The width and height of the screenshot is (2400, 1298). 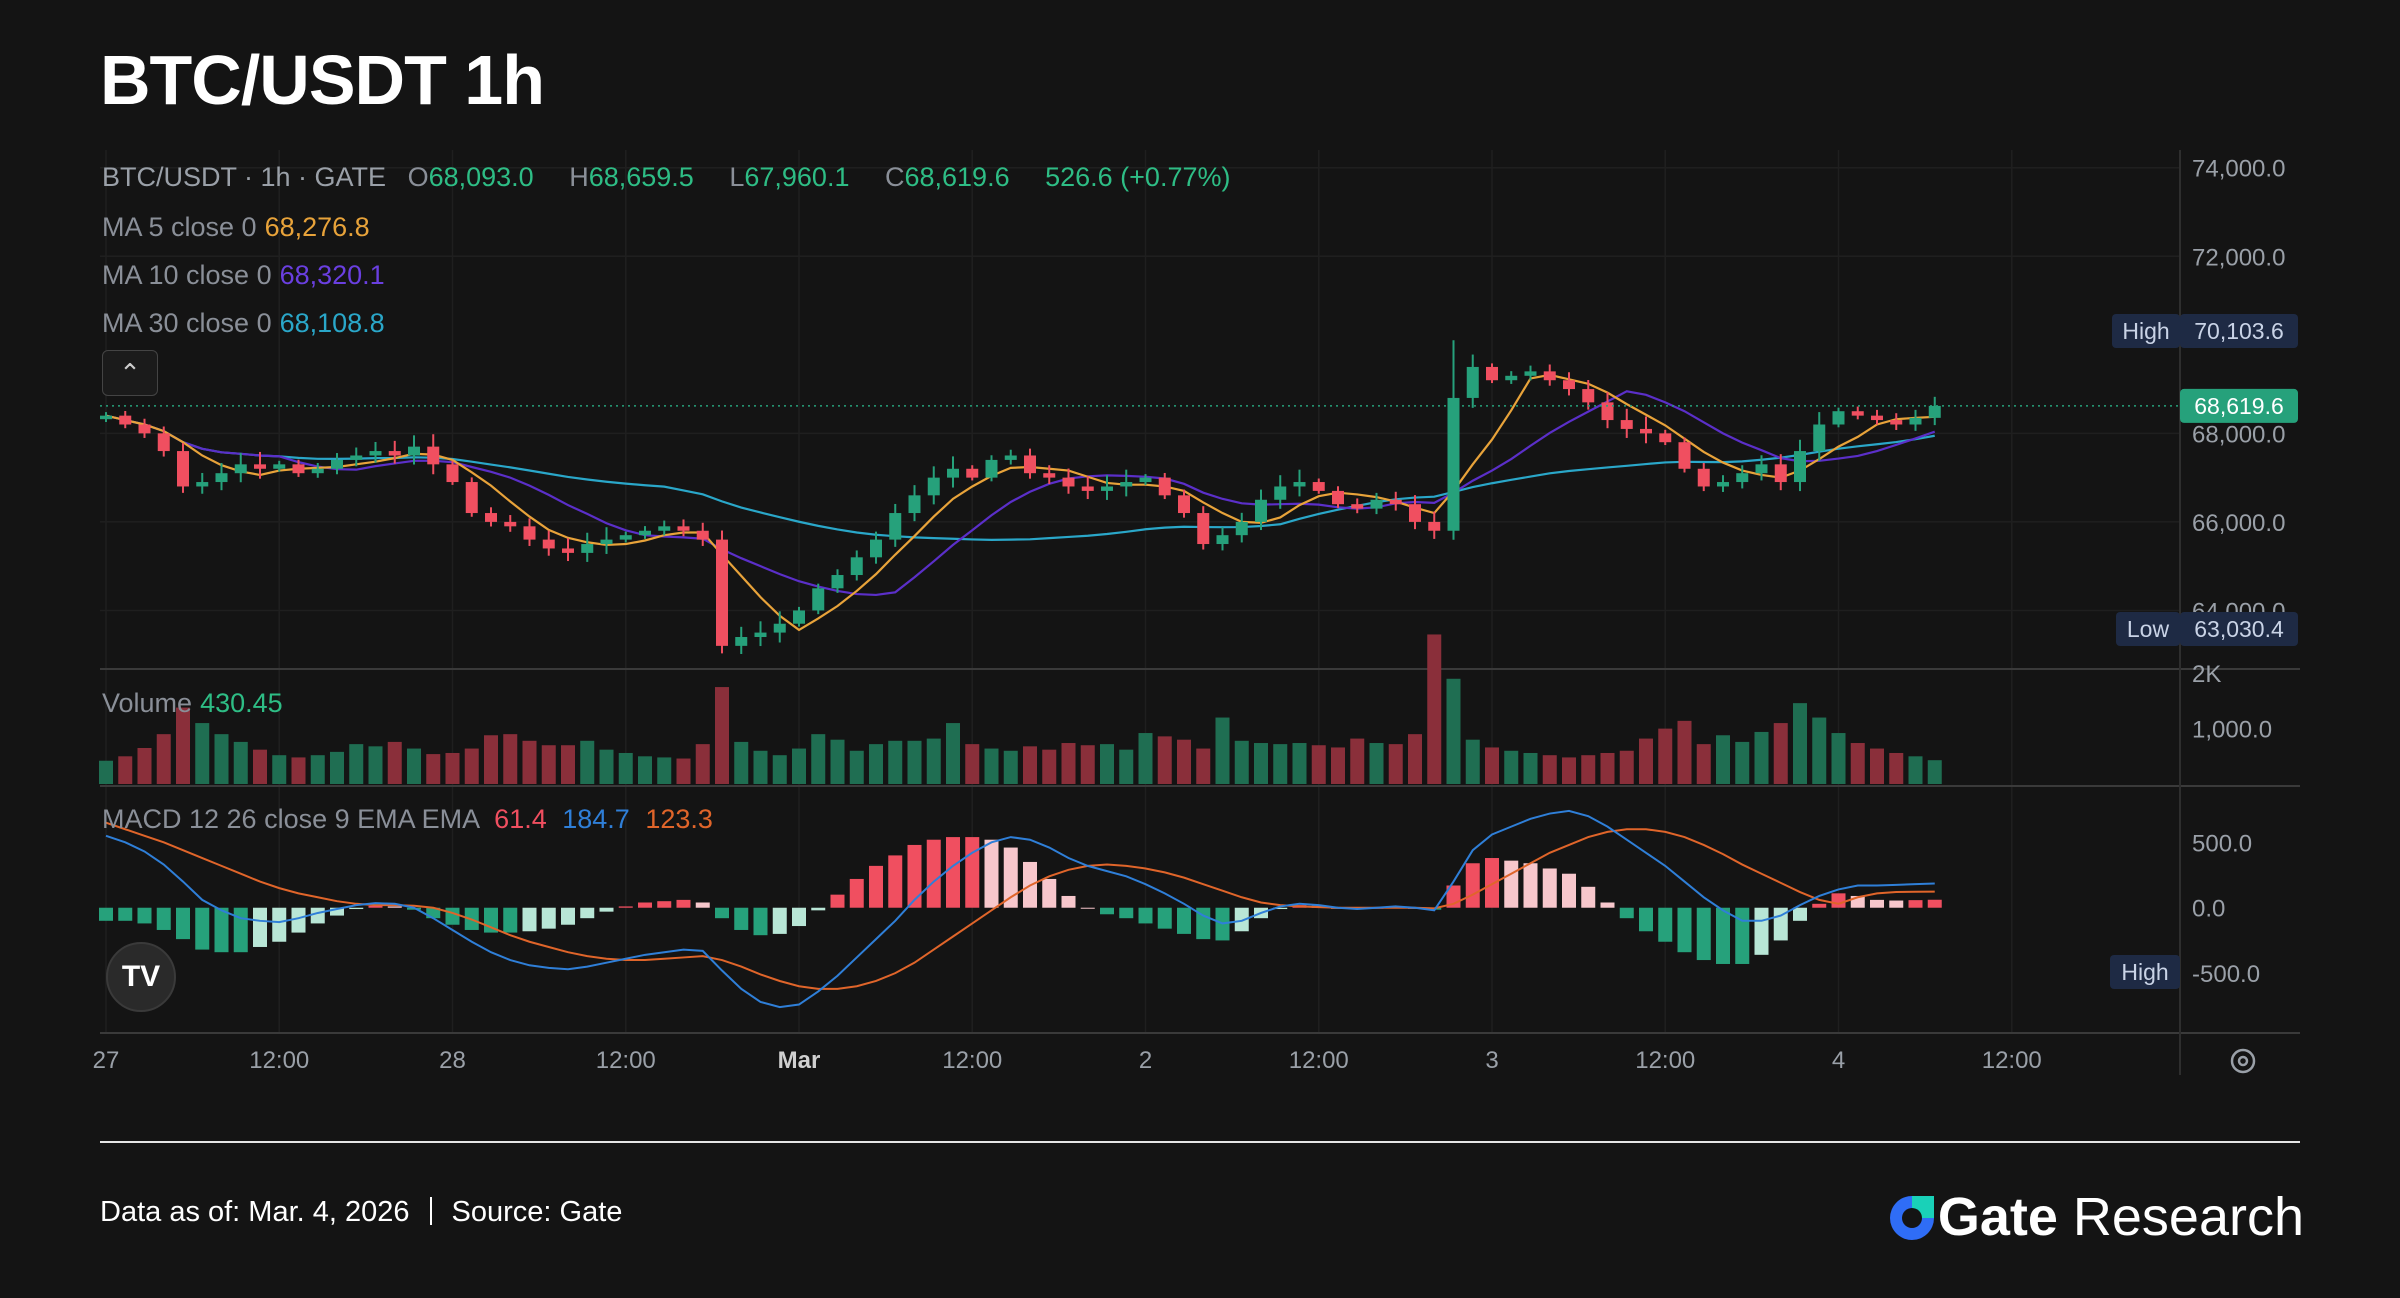 I want to click on open-value: 68,093.0, so click(x=481, y=177).